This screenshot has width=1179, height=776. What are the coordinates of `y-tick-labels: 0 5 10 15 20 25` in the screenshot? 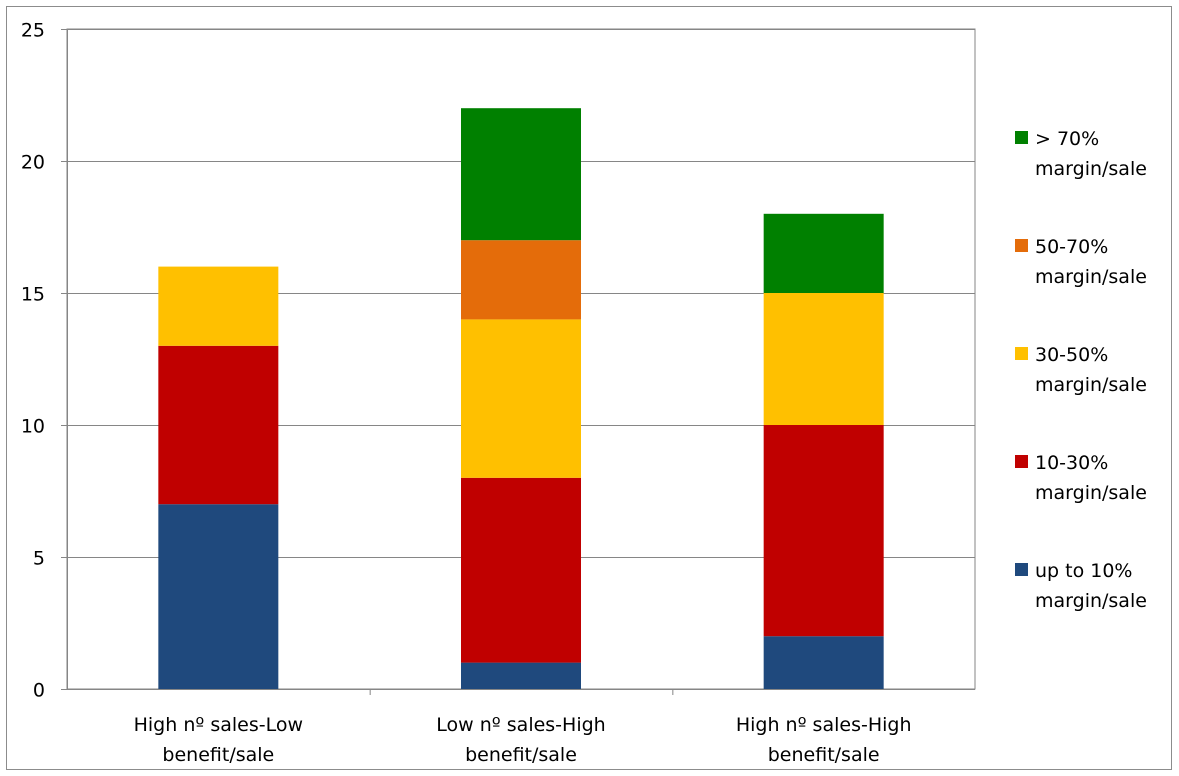 It's located at (33, 361).